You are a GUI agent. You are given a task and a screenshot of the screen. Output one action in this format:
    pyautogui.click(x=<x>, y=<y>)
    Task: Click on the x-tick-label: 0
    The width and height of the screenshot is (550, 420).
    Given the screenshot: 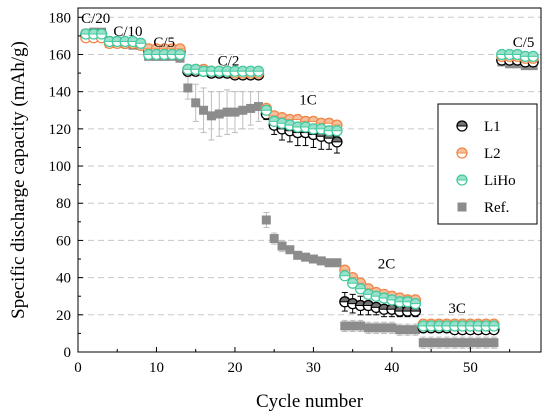 What is the action you would take?
    pyautogui.click(x=78, y=368)
    